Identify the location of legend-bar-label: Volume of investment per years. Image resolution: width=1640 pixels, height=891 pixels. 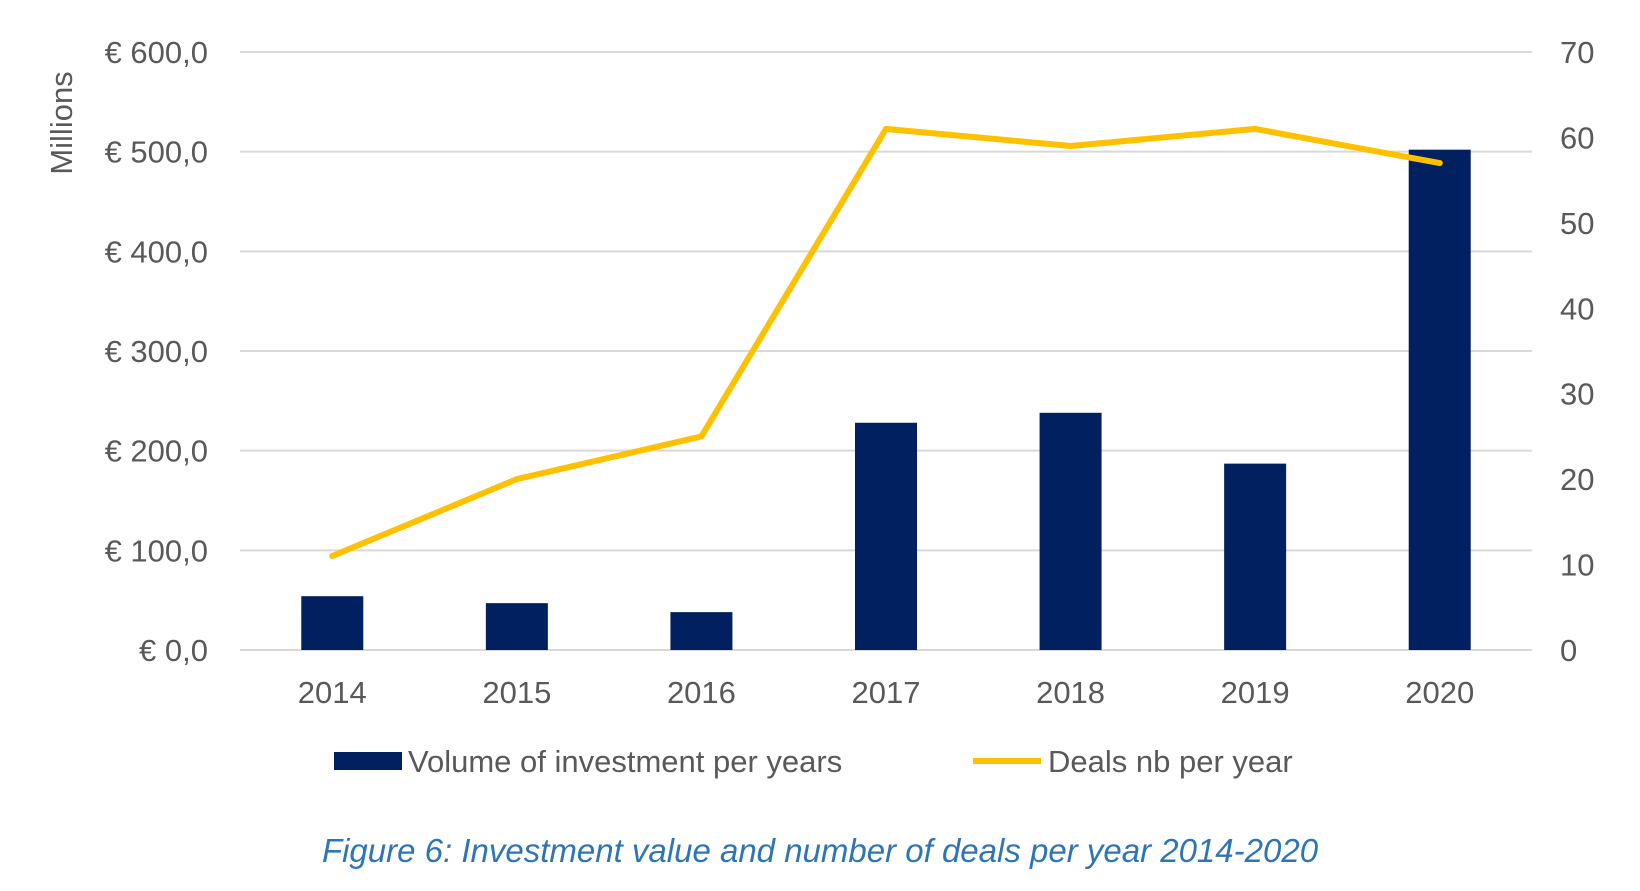
(625, 761).